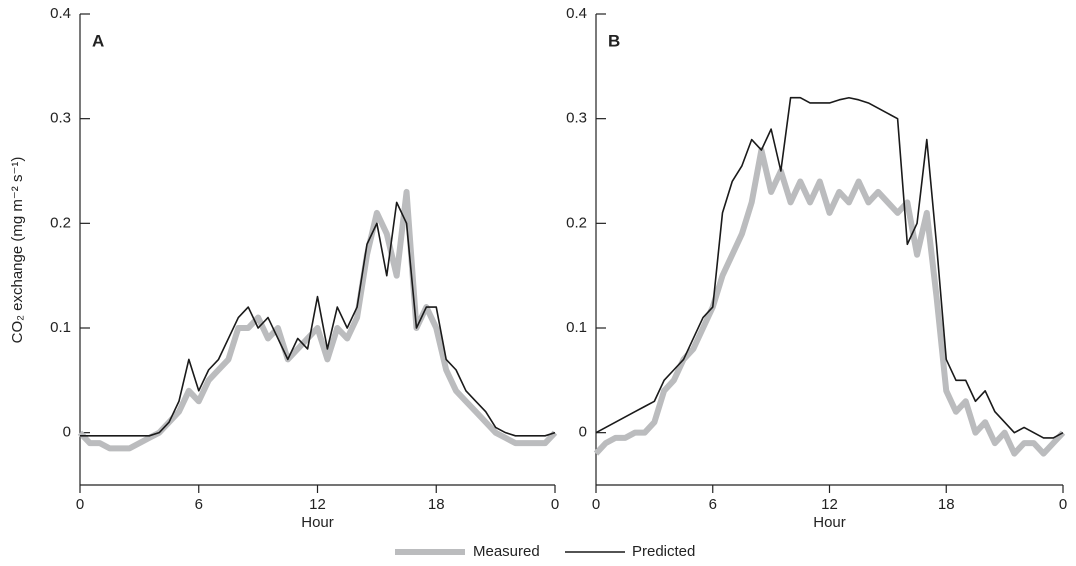  Describe the element at coordinates (17, 250) in the screenshot. I see `y-axis-label: CO₂ exchange (mg m⁻² s⁻¹)` at that location.